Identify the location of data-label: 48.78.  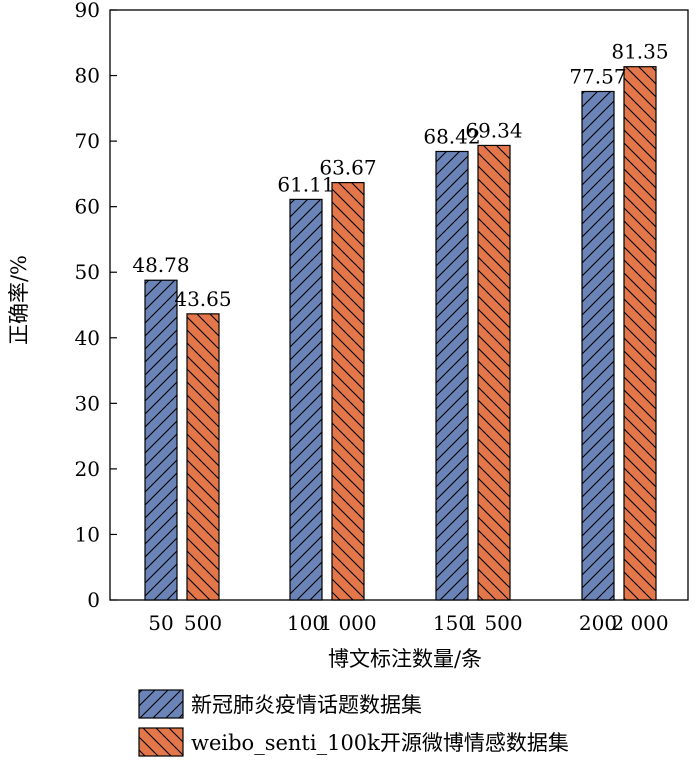
(160, 265).